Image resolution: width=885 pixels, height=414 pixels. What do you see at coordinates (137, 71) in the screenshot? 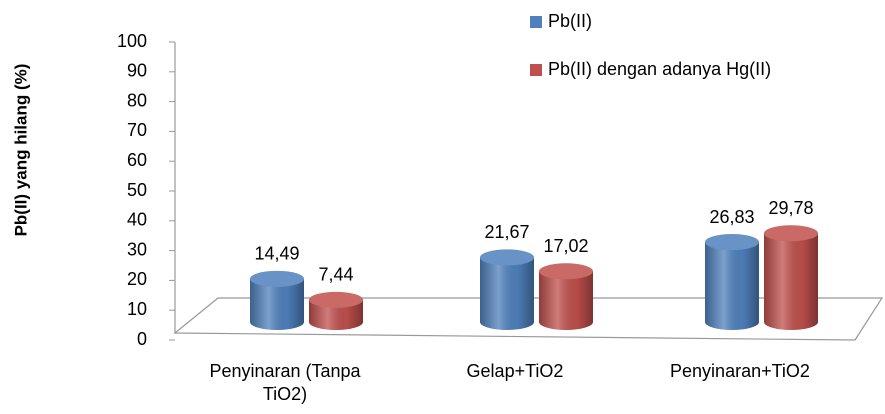
I see `y-tick-label: 90` at bounding box center [137, 71].